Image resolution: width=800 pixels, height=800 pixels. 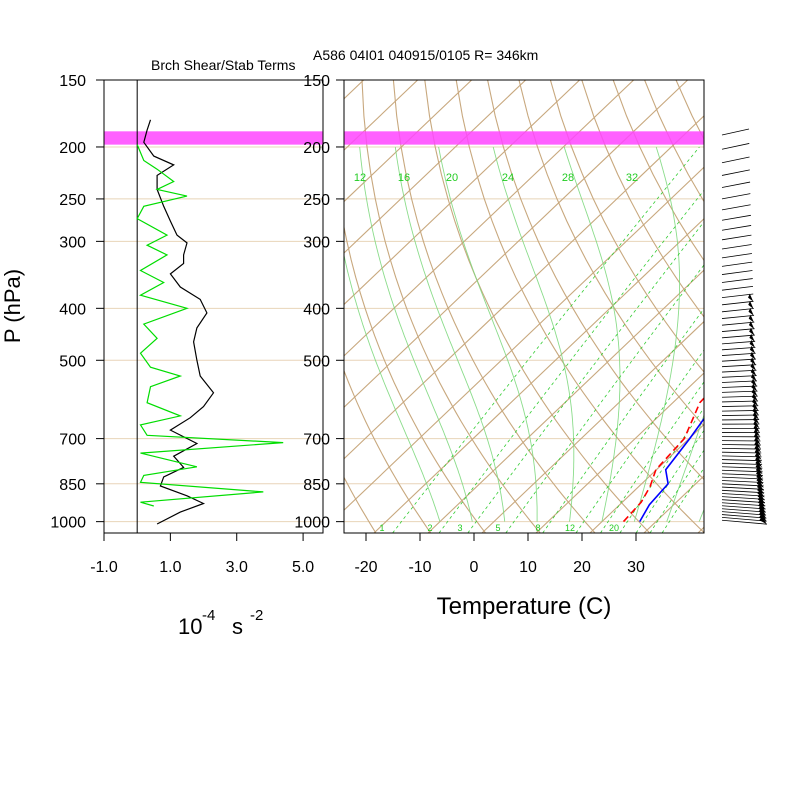 What do you see at coordinates (68, 523) in the screenshot?
I see `left-y-tick-label: 1000` at bounding box center [68, 523].